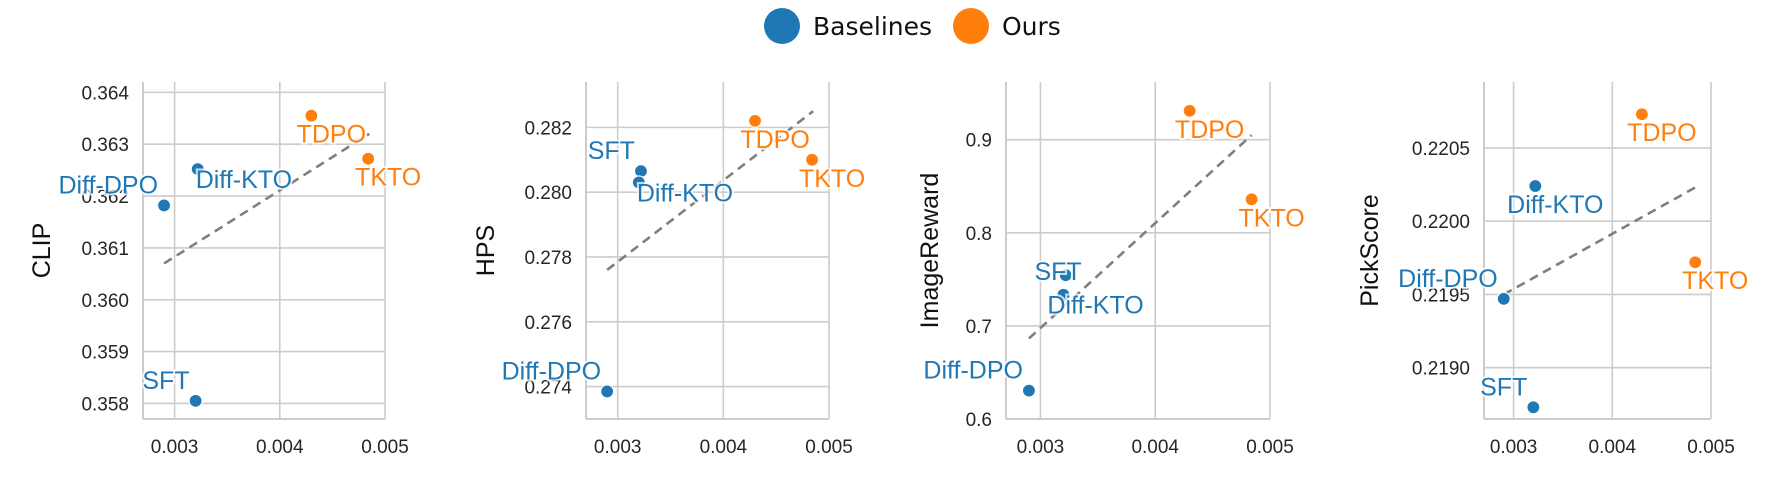 Image resolution: width=1776 pixels, height=495 pixels. Describe the element at coordinates (548, 193) in the screenshot. I see `y-tick-label: 0.280` at that location.